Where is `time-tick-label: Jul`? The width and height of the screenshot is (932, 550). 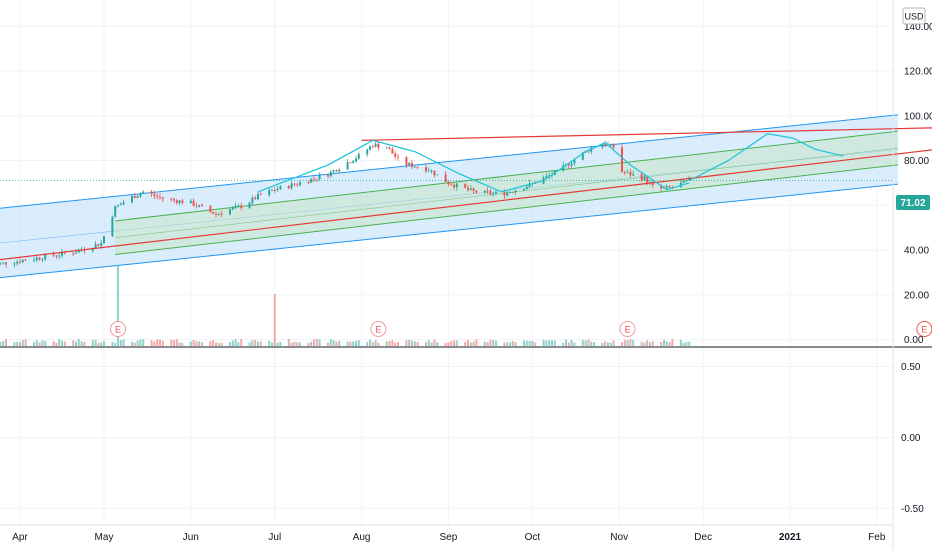 time-tick-label: Jul is located at coordinates (274, 537).